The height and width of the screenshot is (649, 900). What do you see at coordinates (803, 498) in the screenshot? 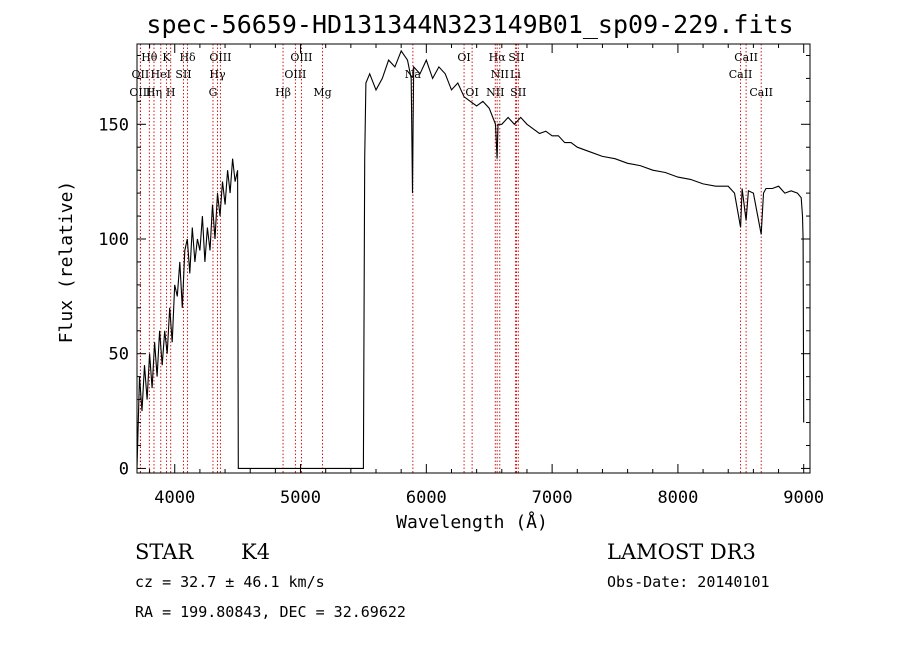
I see `x-tick-label: 9000` at bounding box center [803, 498].